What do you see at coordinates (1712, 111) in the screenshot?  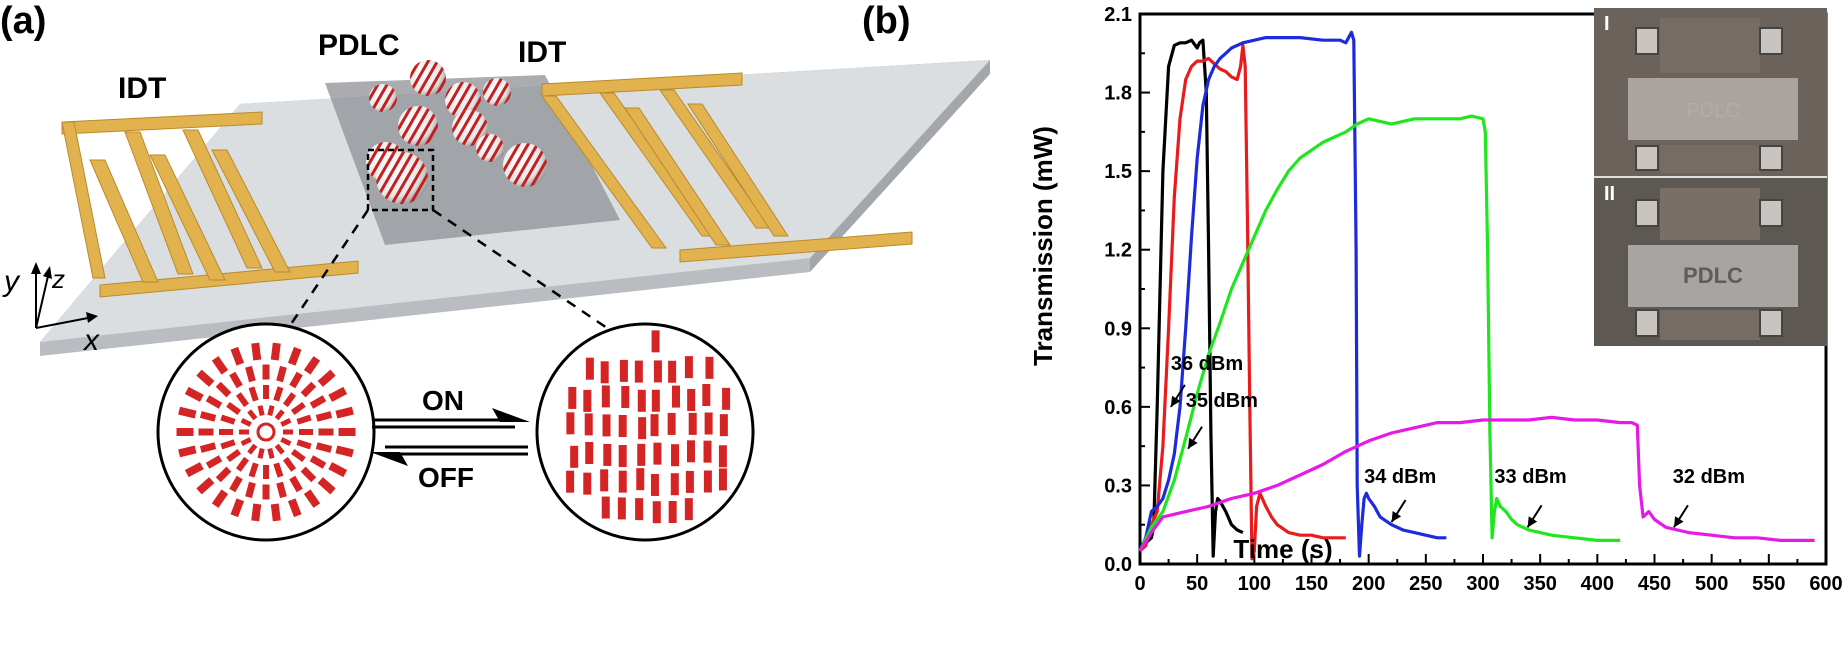 I see `inset-device-label-top: PDLC` at bounding box center [1712, 111].